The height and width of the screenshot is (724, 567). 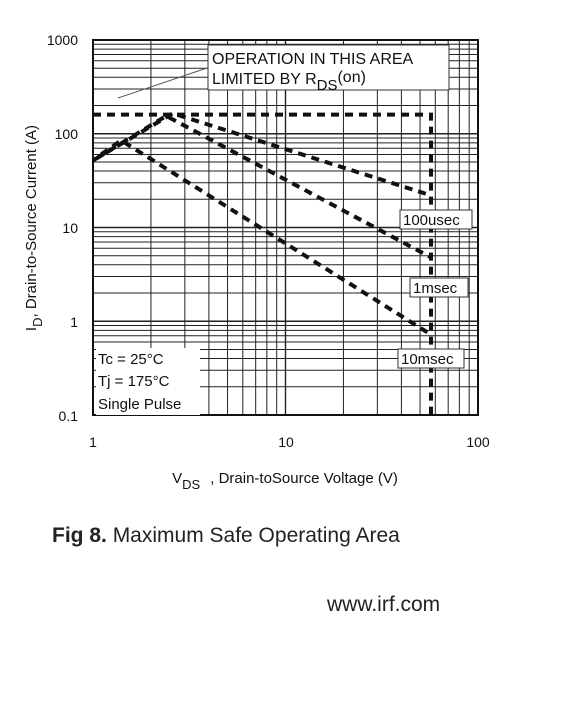 I want to click on conditions-box: Tc = 25°C Tj = 175°C Single Pulse, so click(x=148, y=381).